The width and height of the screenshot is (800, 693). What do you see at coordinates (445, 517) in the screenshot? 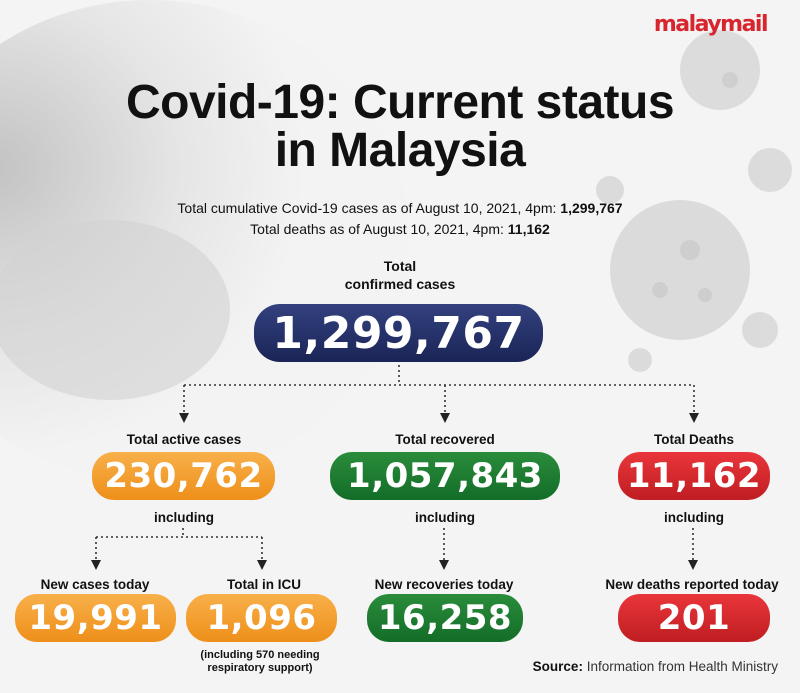
I see `recovered-including: including` at bounding box center [445, 517].